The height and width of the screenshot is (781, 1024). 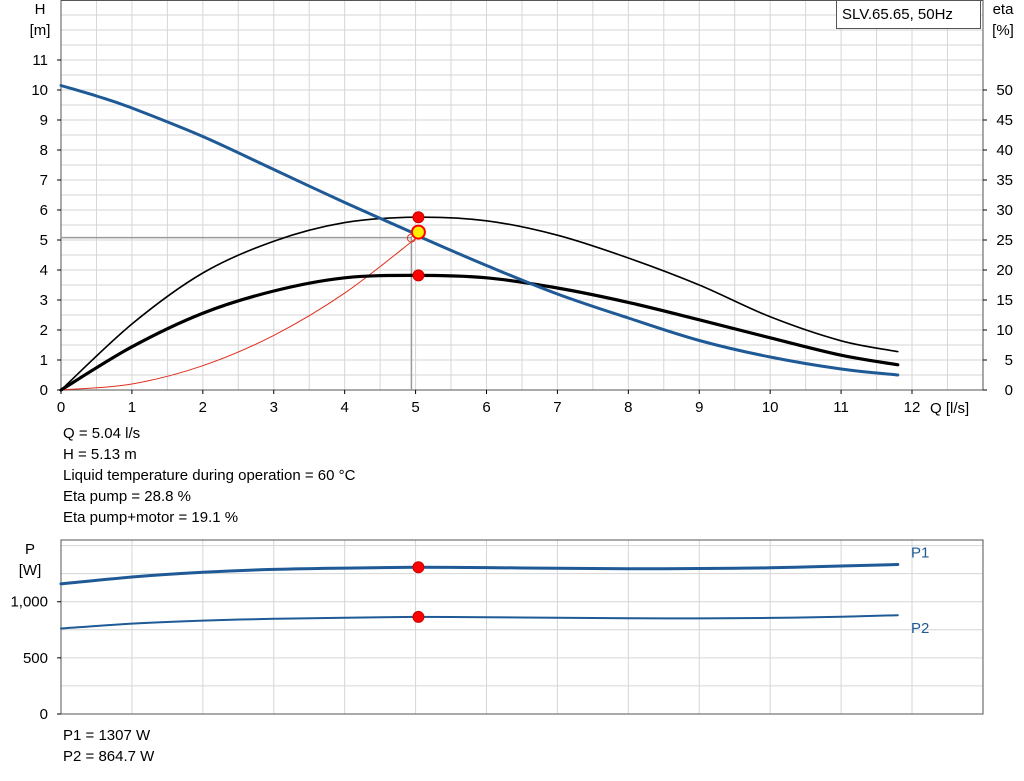 What do you see at coordinates (109, 756) in the screenshot?
I see `info-p2: P2 = 864.7 W` at bounding box center [109, 756].